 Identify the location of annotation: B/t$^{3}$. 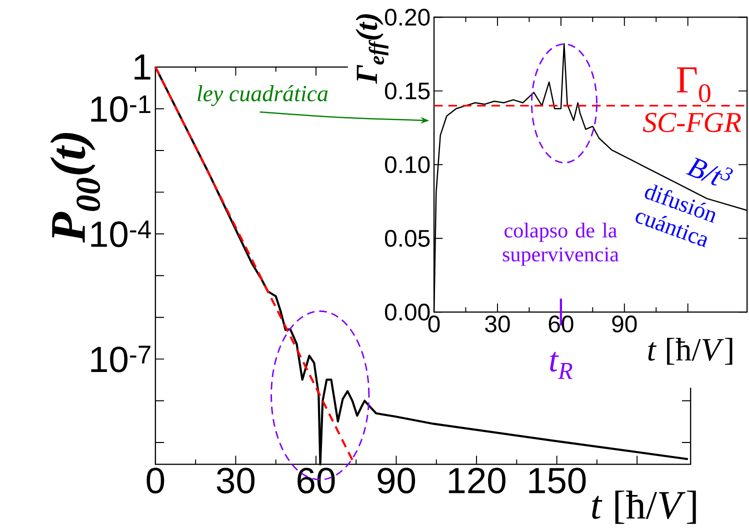
(709, 171).